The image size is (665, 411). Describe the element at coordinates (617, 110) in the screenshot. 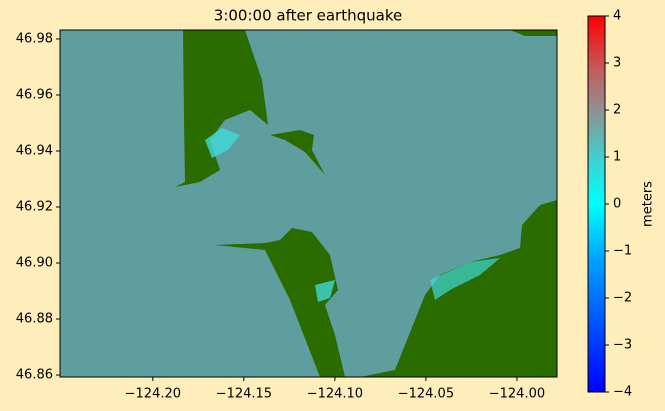

I see `colorbar-tick-label: 2` at that location.